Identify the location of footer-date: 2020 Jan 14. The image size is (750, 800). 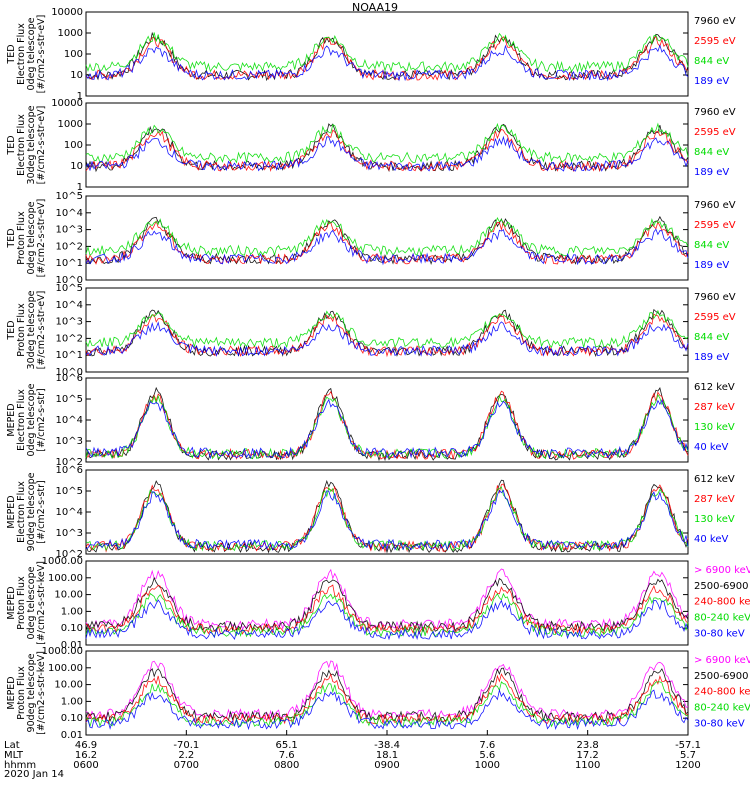
(34, 774).